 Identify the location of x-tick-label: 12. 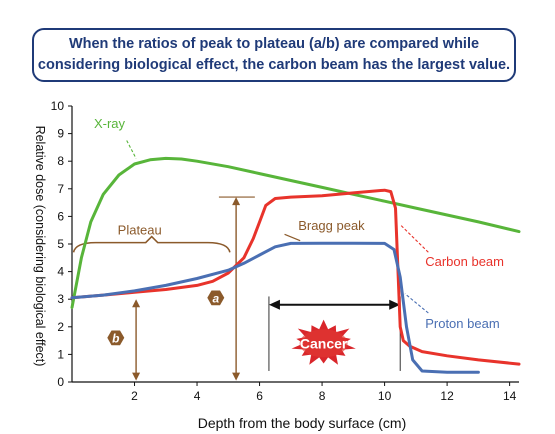
(447, 396).